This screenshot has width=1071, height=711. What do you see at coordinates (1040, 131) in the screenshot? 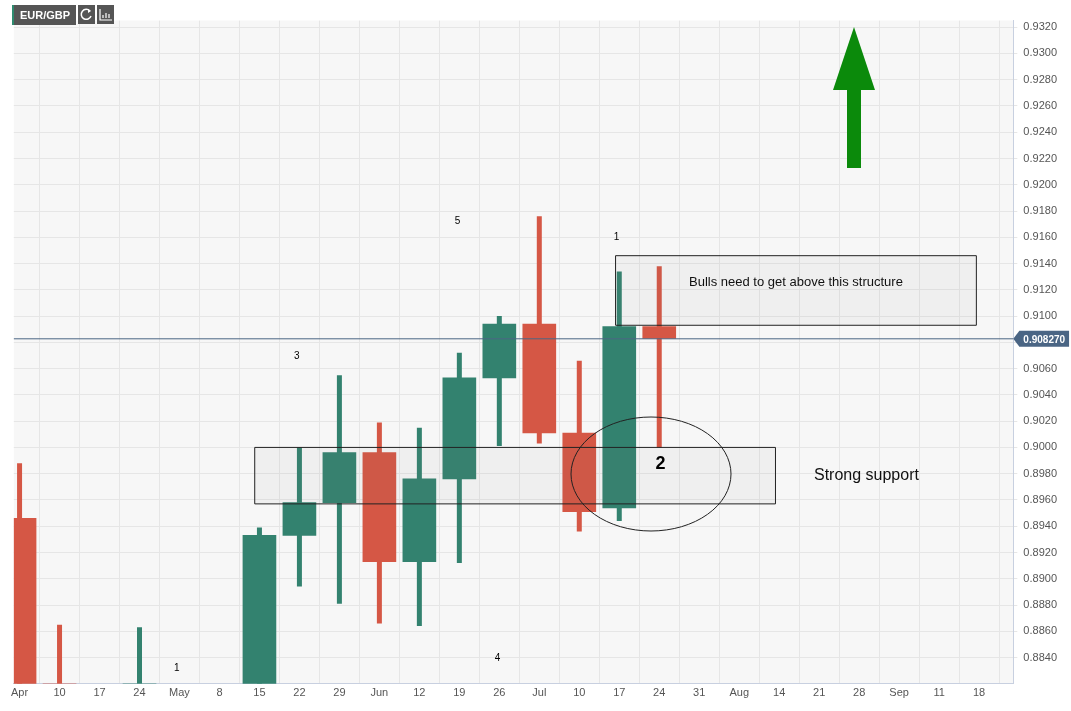
I see `y-tick-label: 0.9240` at bounding box center [1040, 131].